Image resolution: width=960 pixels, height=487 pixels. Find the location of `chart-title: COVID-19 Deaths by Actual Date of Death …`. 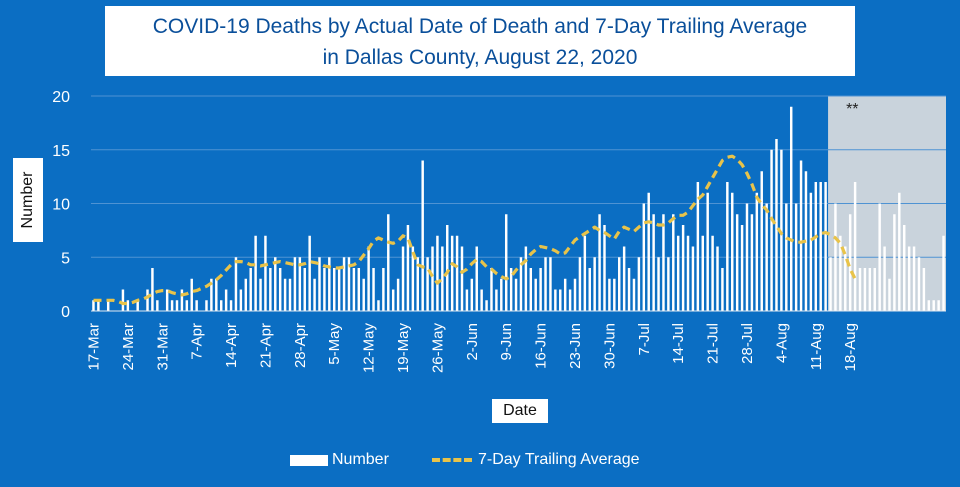

chart-title: COVID-19 Deaths by Actual Date of Death … is located at coordinates (480, 41).